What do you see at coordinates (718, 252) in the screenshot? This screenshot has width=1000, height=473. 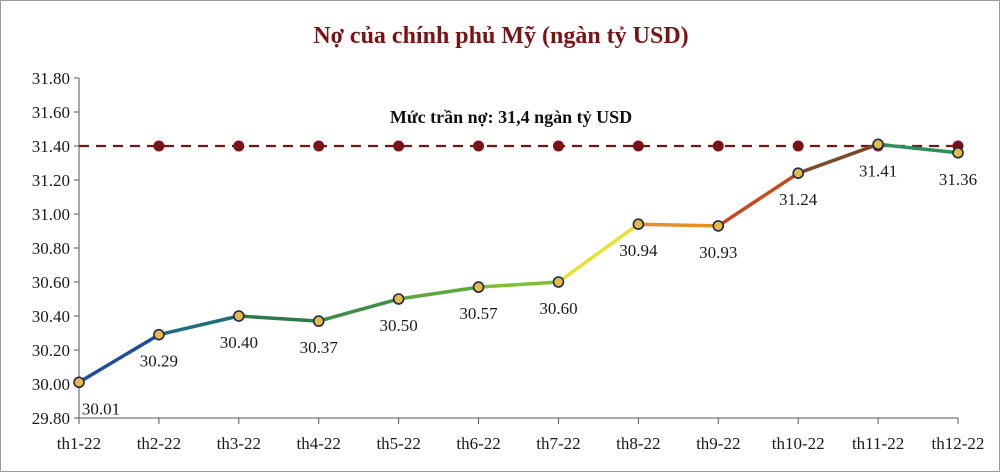 I see `data-label: 30.93` at bounding box center [718, 252].